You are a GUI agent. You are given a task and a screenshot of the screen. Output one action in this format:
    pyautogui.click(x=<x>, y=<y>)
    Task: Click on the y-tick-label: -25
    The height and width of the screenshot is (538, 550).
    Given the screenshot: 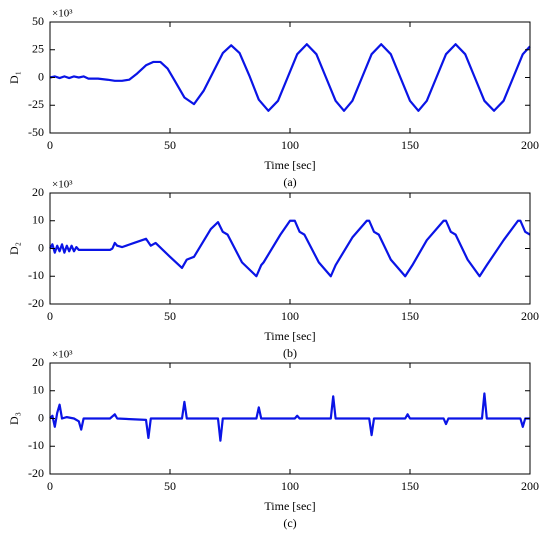 What is the action you would take?
    pyautogui.click(x=36, y=104)
    